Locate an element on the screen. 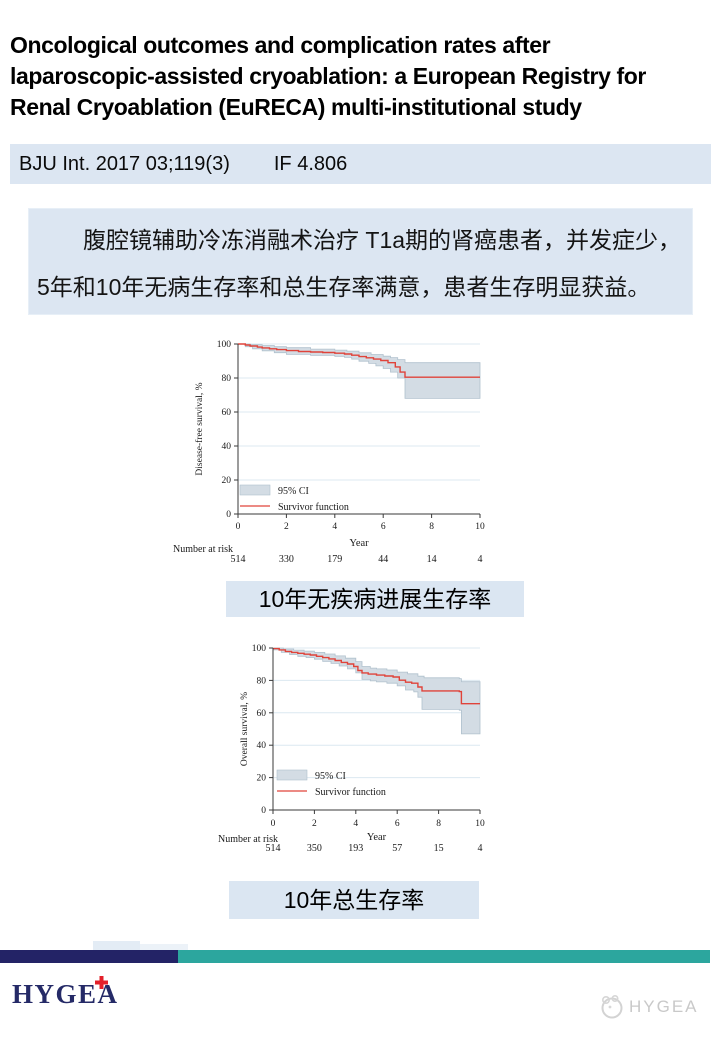  impact-factor: IF 4.806 is located at coordinates (310, 163).